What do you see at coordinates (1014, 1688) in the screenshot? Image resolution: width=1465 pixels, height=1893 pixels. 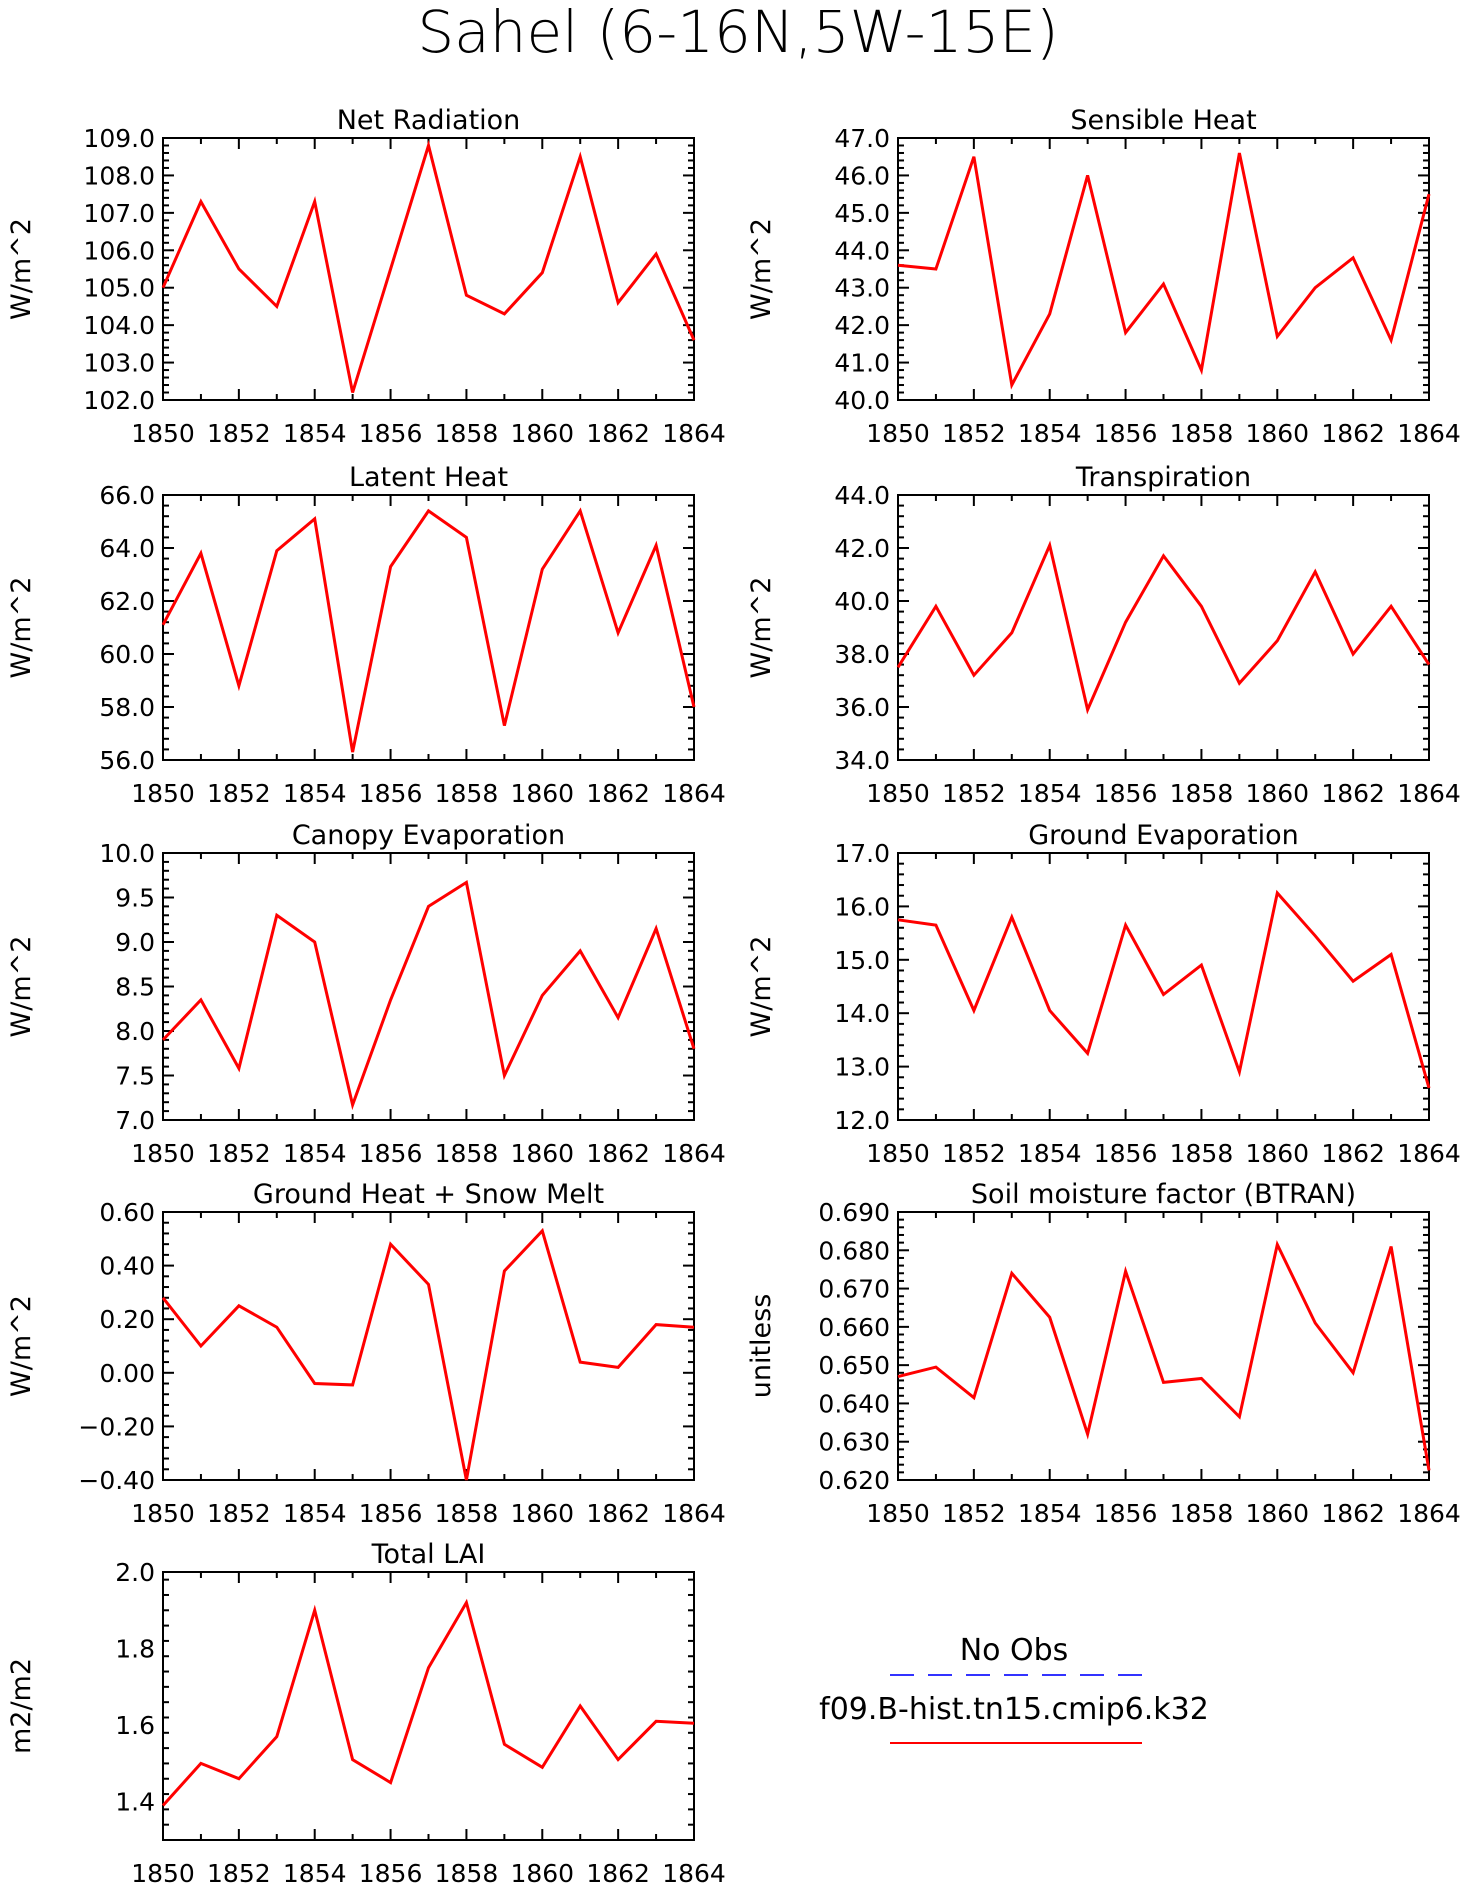 I see `legend: No Obs f09.B-hist.tn15.cmip6.k32` at bounding box center [1014, 1688].